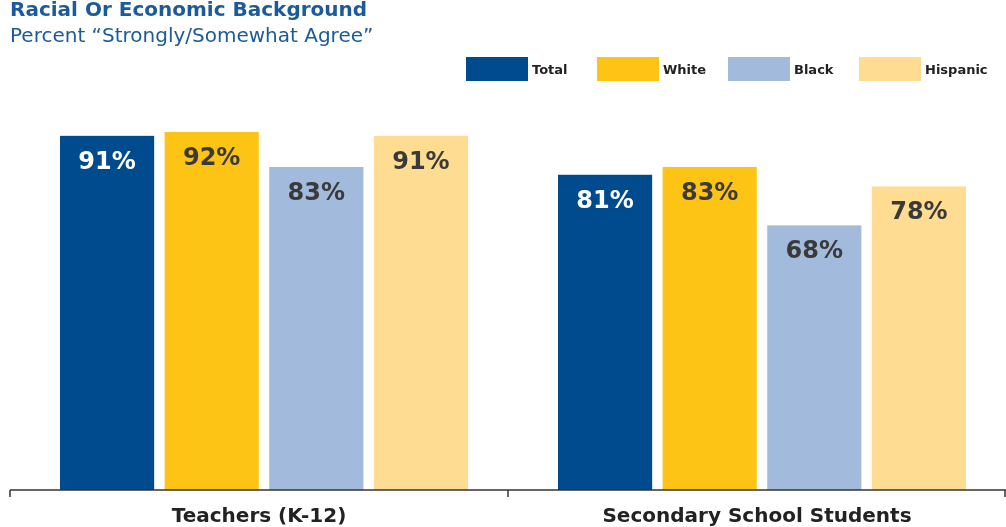  Describe the element at coordinates (956, 69) in the screenshot. I see `legend-label: Hispanic` at that location.